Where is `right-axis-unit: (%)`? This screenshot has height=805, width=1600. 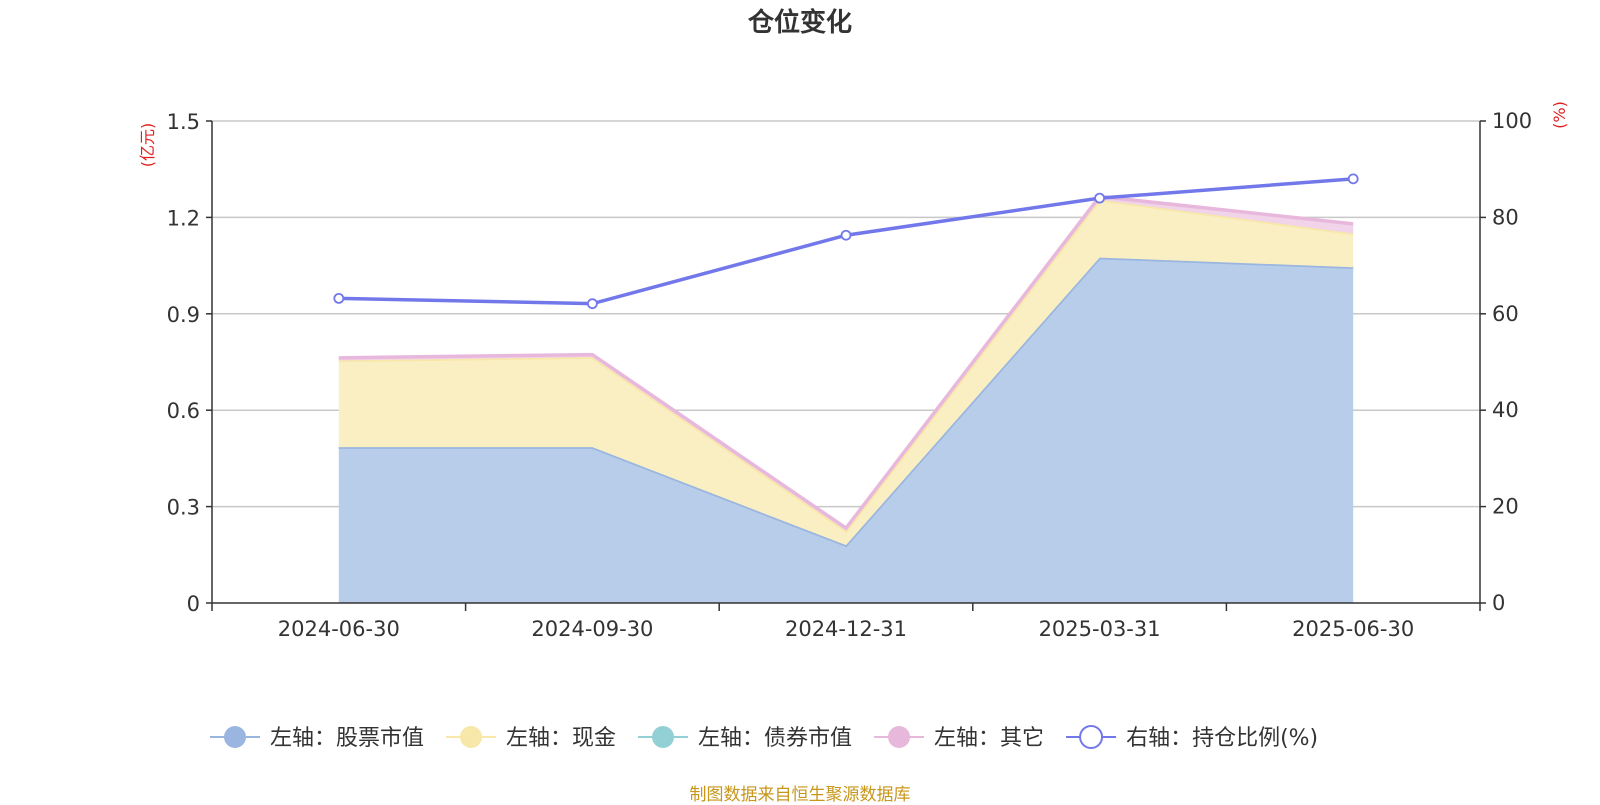
right-axis-unit: (%) is located at coordinates (1559, 115).